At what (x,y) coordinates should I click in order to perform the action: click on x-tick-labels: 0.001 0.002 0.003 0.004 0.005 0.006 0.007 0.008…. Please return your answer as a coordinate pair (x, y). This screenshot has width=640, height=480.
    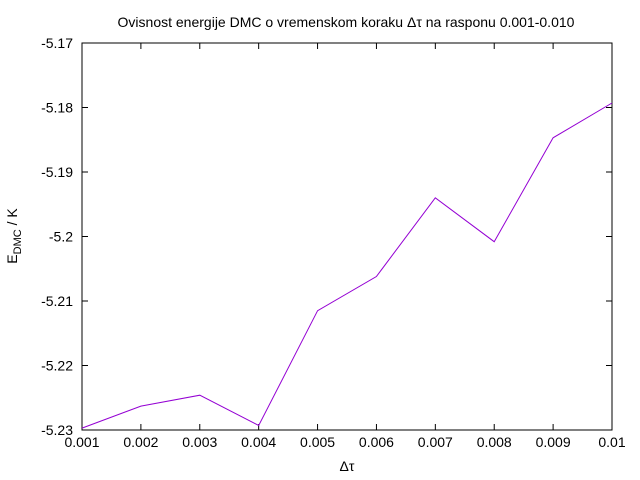
    Looking at the image, I should click on (344, 442).